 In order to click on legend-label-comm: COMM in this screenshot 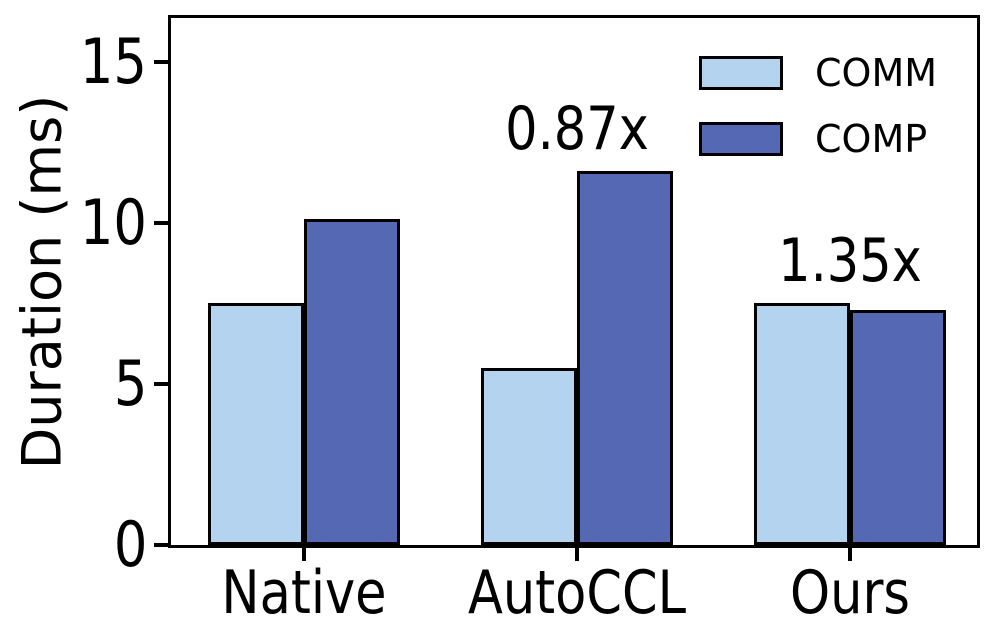, I will do `click(876, 73)`.